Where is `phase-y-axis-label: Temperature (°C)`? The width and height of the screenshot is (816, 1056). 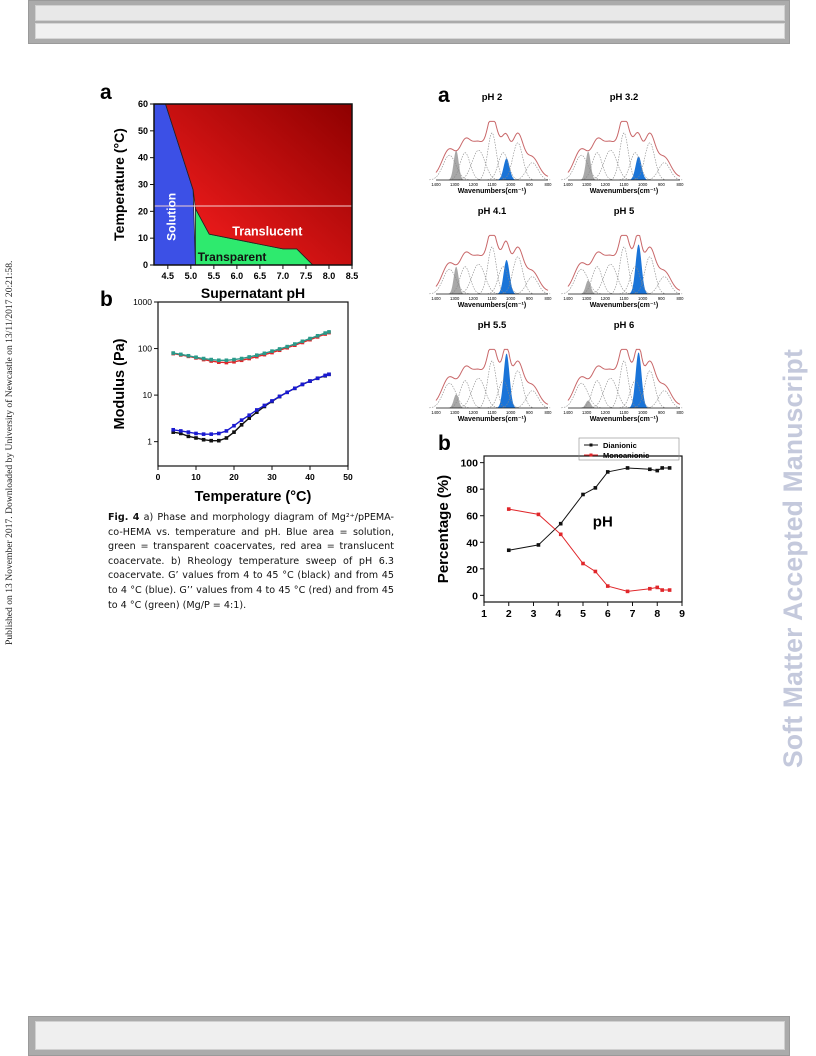 phase-y-axis-label: Temperature (°C) is located at coordinates (119, 184).